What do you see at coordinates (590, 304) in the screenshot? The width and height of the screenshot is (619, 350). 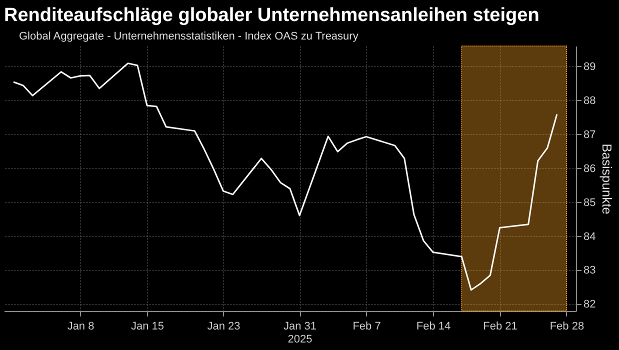 I see `y-tick-label: 82` at bounding box center [590, 304].